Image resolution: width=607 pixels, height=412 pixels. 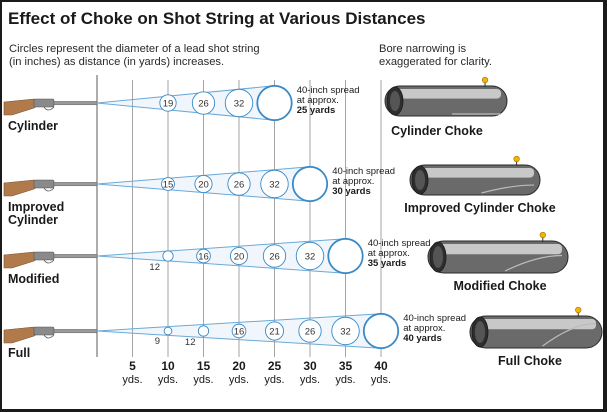 What do you see at coordinates (437, 131) in the screenshot?
I see `choke-label: Cylinder Choke` at bounding box center [437, 131].